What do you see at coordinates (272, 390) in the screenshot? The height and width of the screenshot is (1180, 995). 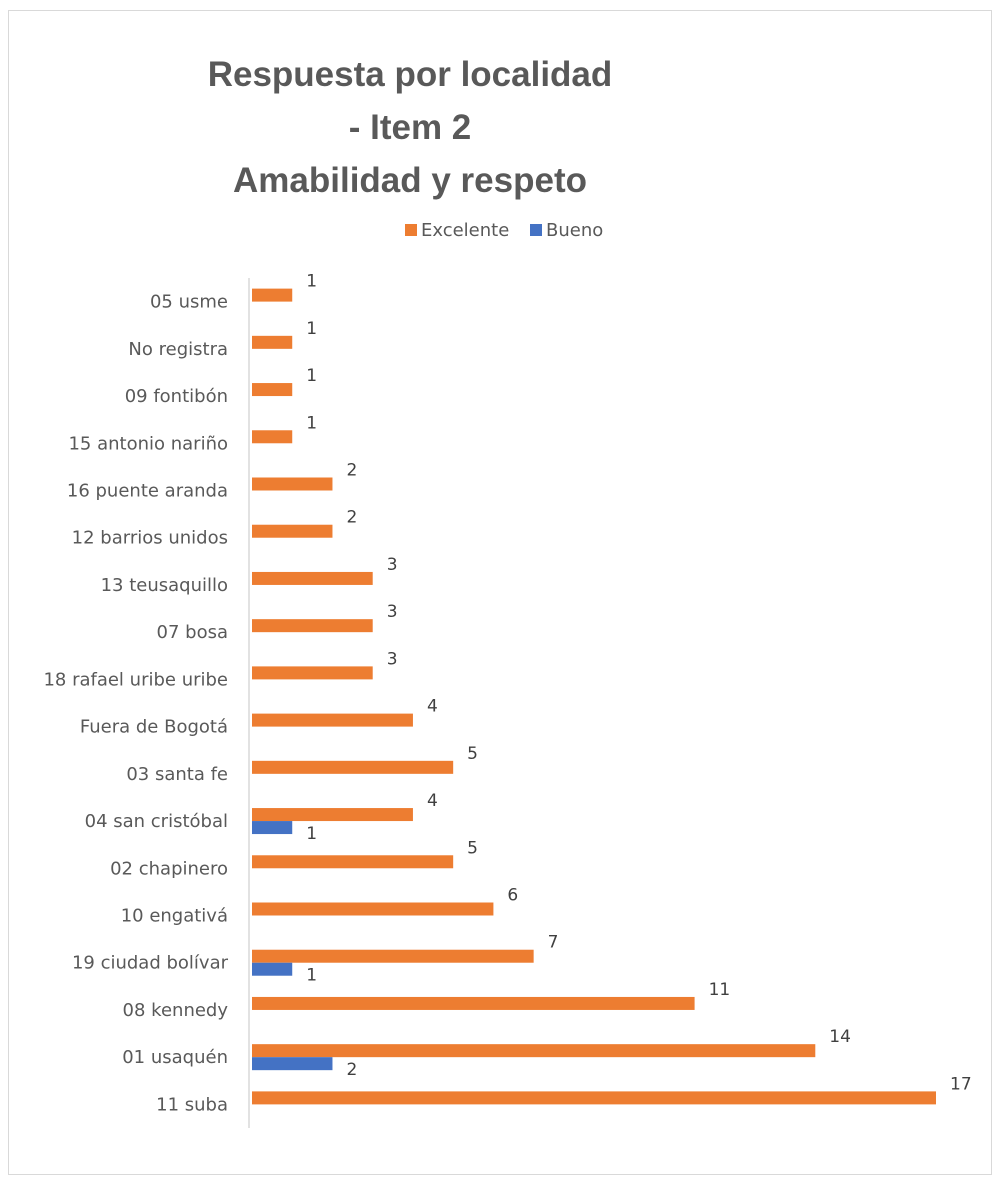 I see `bar-excelente-09-fontibon` at bounding box center [272, 390].